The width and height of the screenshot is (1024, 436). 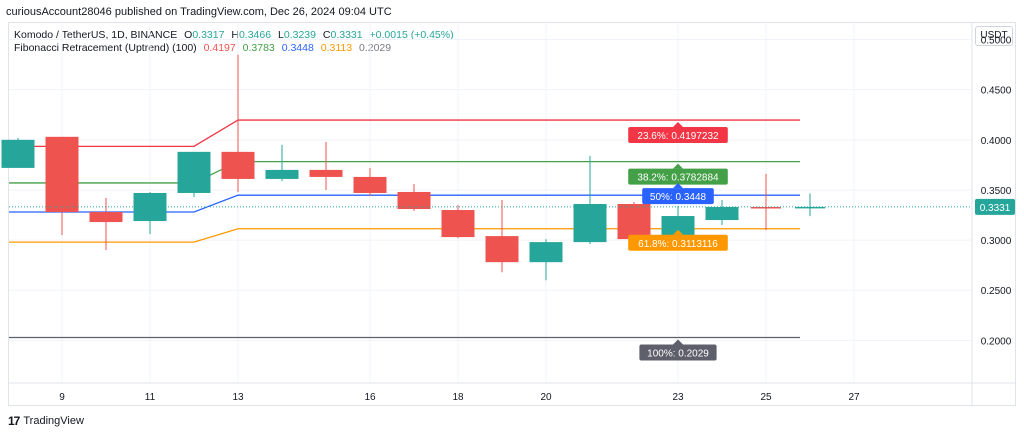 I want to click on fib-legend-236: 0.4197, so click(x=219, y=48).